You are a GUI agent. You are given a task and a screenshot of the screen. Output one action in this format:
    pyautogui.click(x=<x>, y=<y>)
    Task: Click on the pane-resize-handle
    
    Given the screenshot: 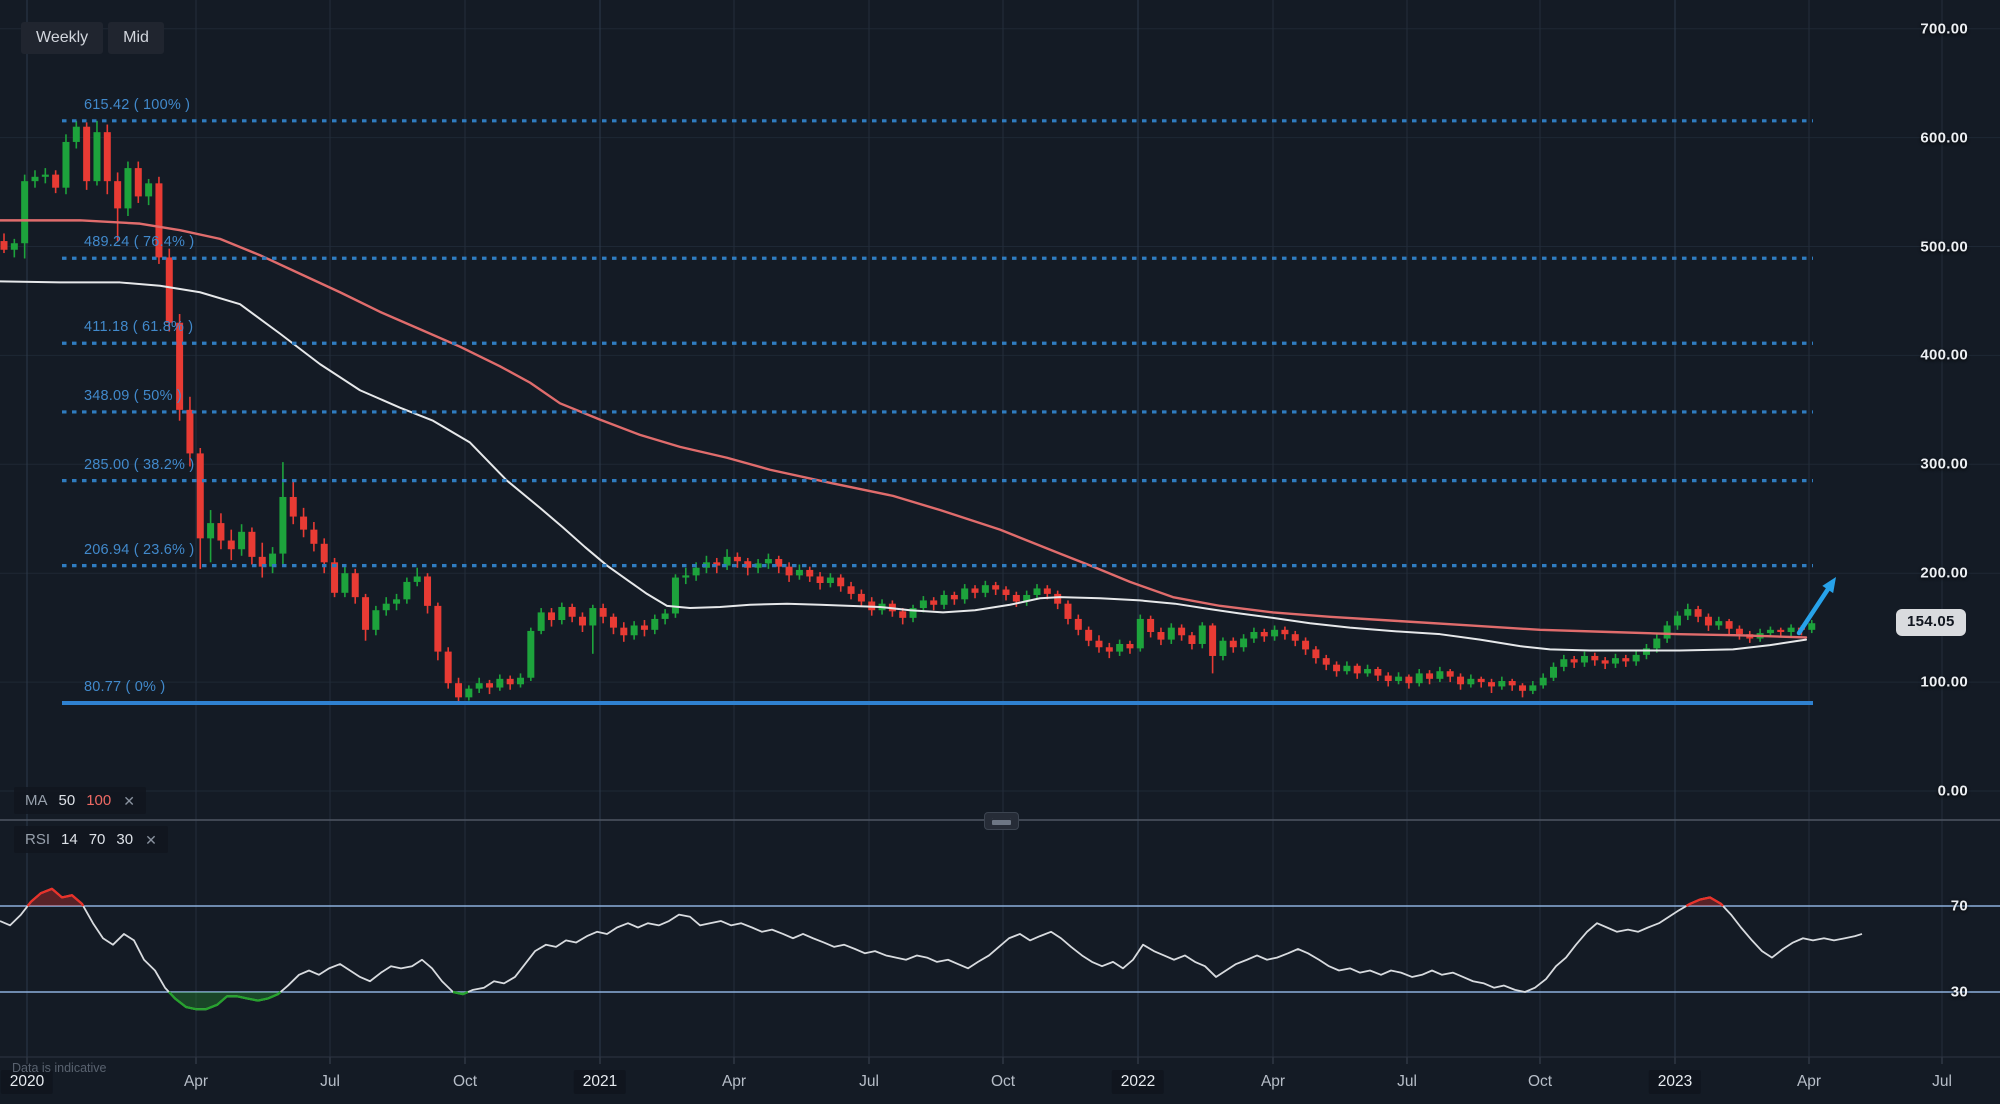 What is the action you would take?
    pyautogui.click(x=1001, y=821)
    